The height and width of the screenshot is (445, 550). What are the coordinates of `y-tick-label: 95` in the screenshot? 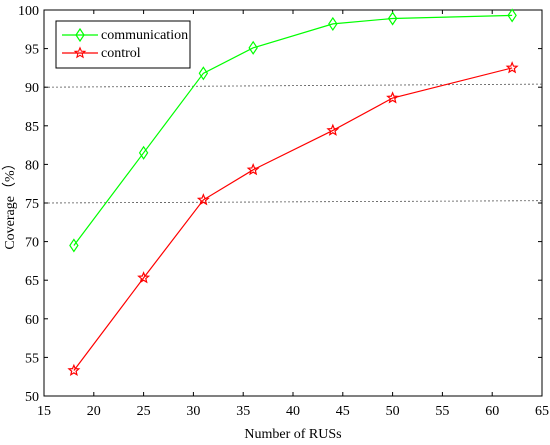 It's located at (32, 50).